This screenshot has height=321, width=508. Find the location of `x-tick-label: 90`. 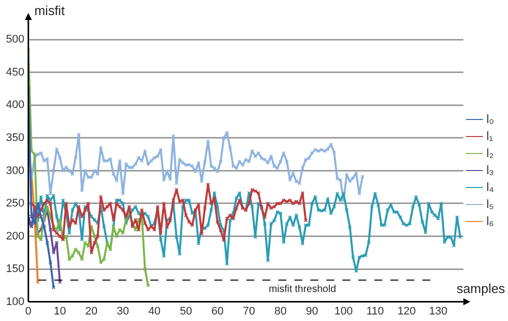

x-tick-label: 90 is located at coordinates (312, 311).